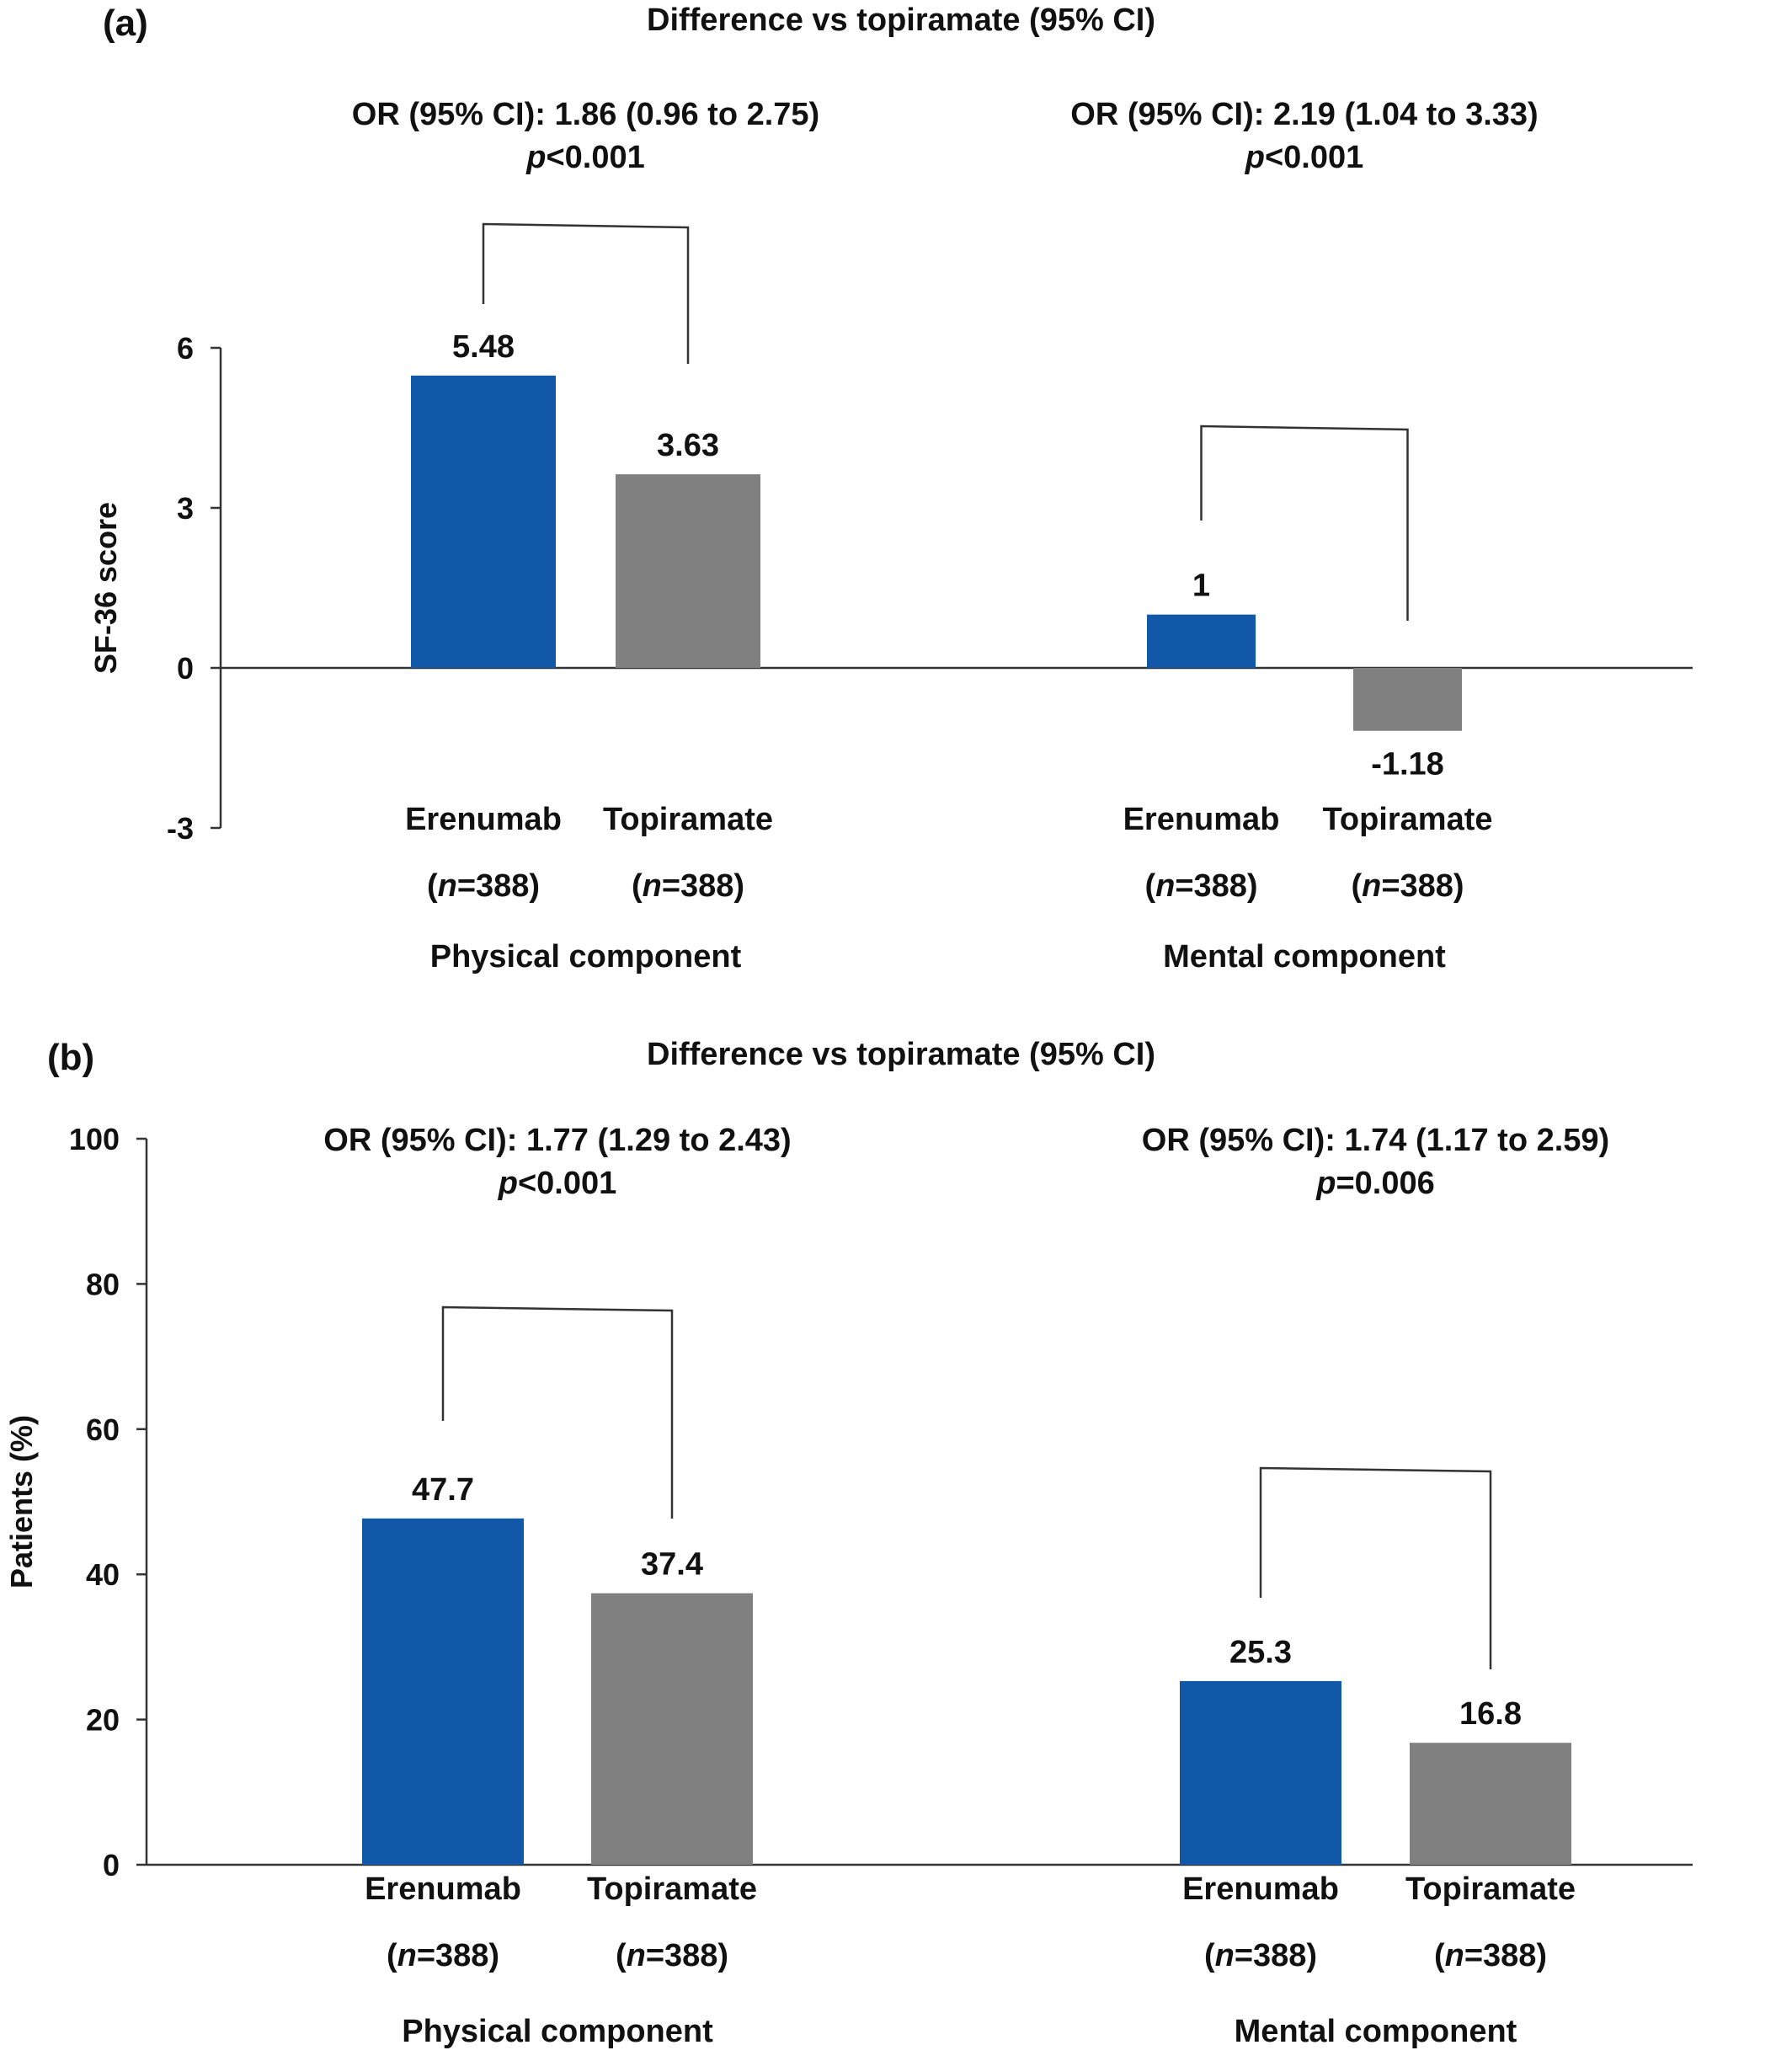 The image size is (1792, 2061). What do you see at coordinates (94, 1139) in the screenshot?
I see `y-tick-label: 100` at bounding box center [94, 1139].